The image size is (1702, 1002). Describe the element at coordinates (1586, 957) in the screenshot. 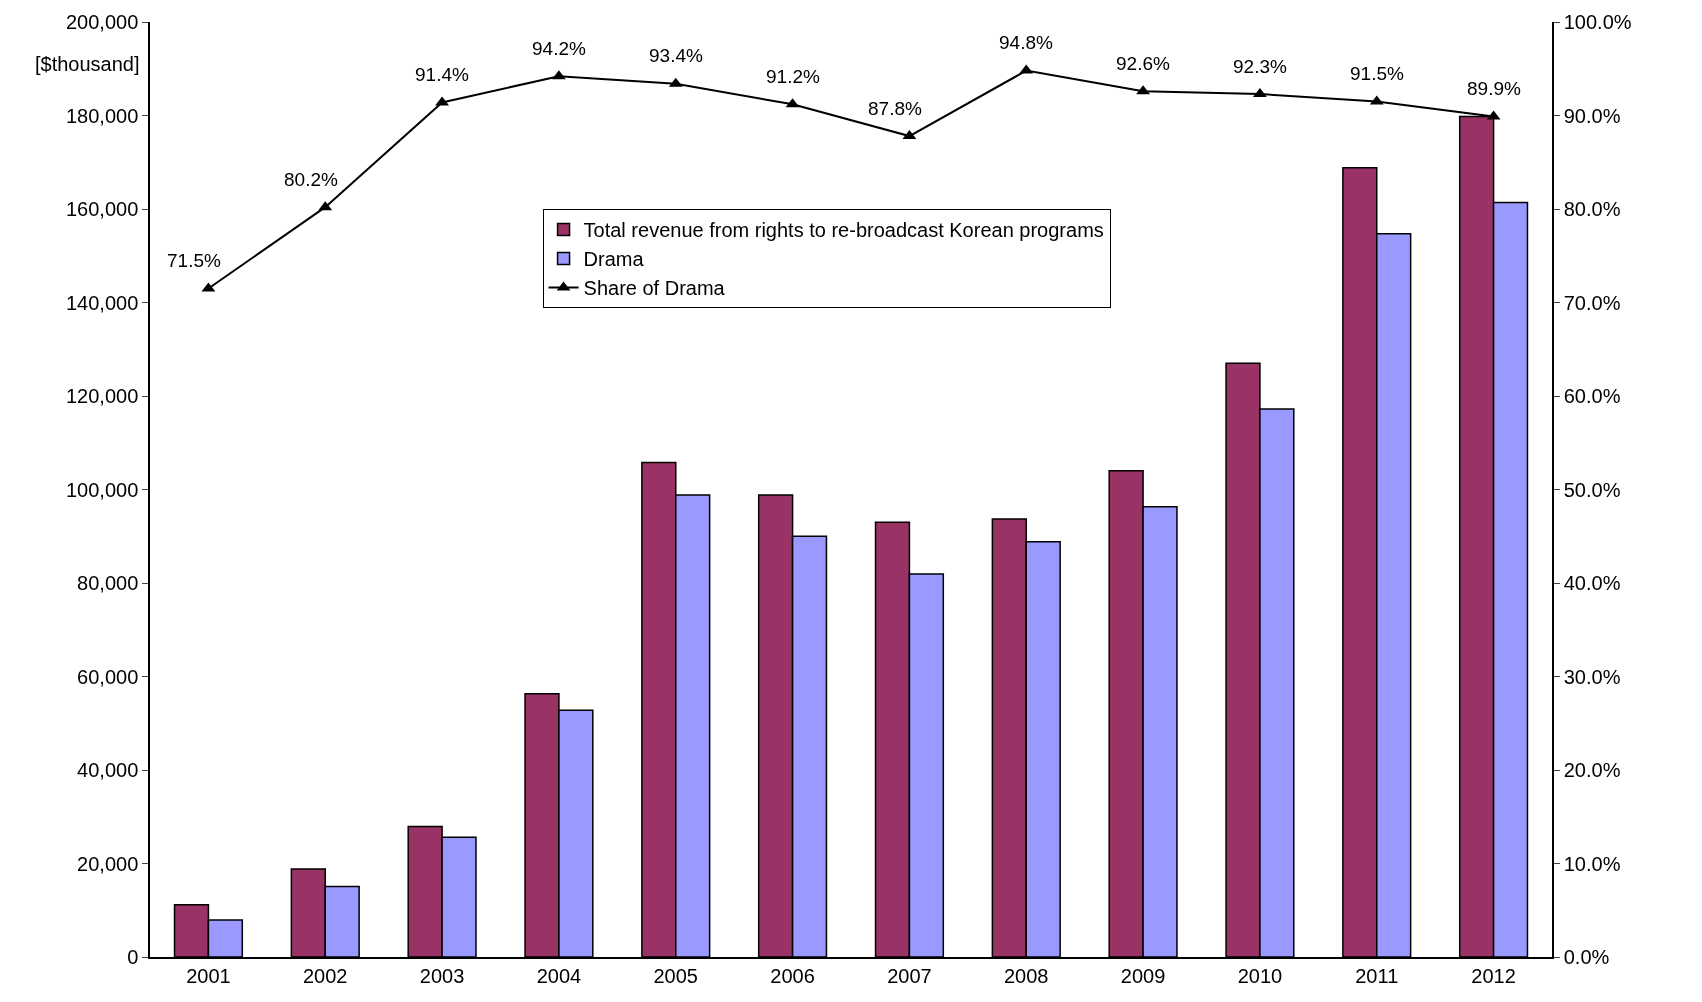

I see `y2-tick-label: 0.0%` at that location.